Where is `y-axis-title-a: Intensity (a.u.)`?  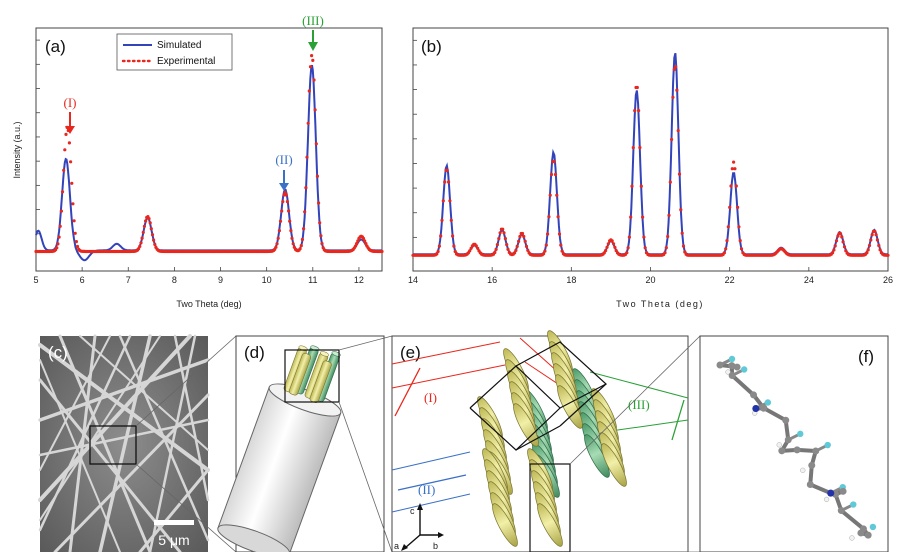
y-axis-title-a: Intensity (a.u.) is located at coordinates (17, 149).